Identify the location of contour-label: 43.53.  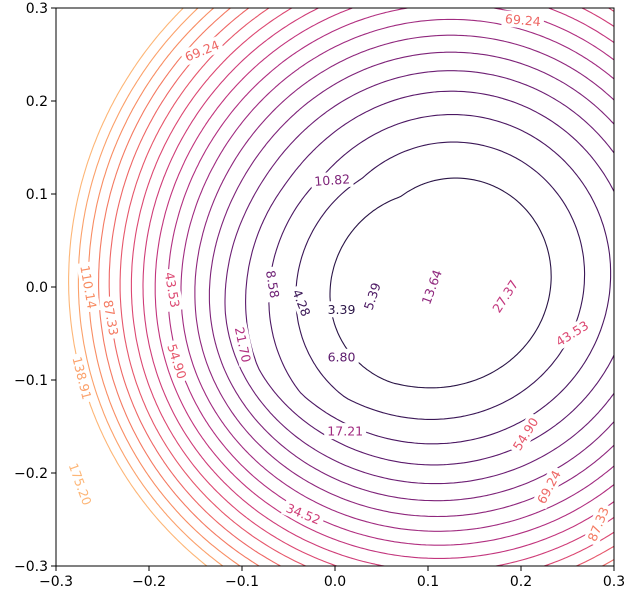
(172, 290).